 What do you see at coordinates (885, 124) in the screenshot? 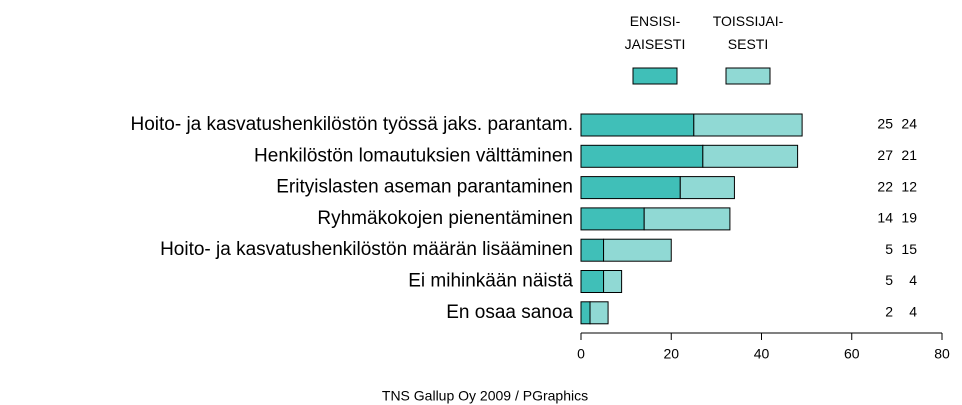
I see `value-label: 25` at bounding box center [885, 124].